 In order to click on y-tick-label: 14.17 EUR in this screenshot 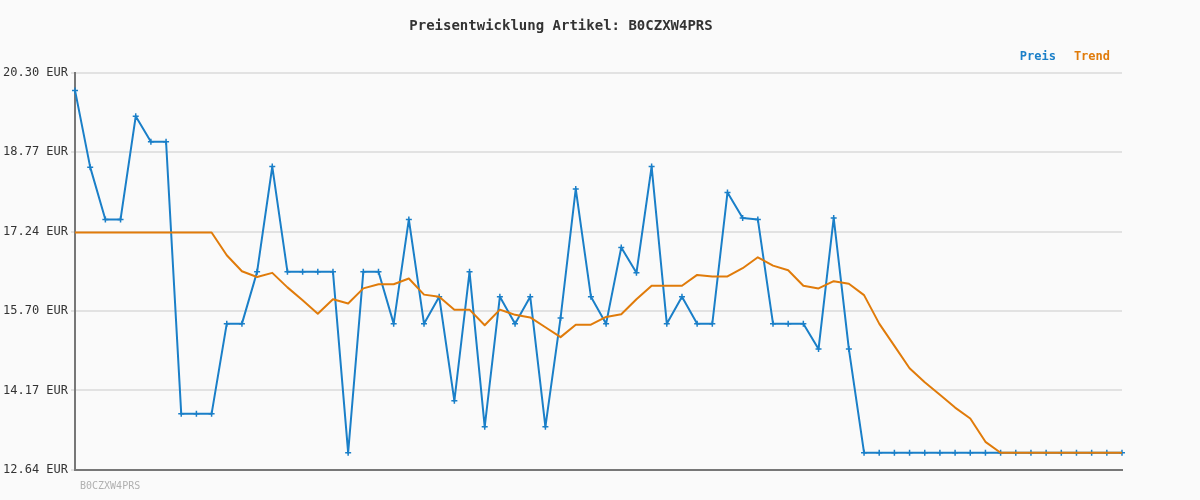, I will do `click(35, 389)`.